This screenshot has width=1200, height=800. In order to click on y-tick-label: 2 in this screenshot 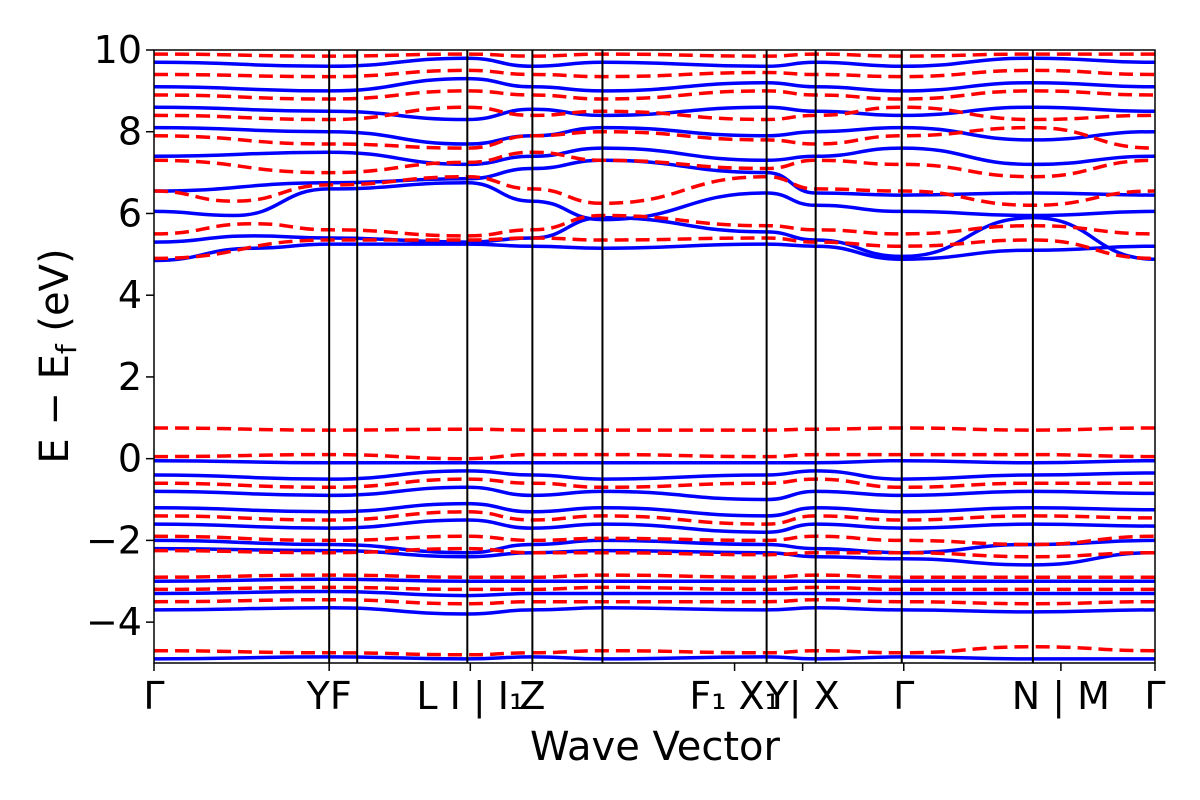, I will do `click(130, 377)`.